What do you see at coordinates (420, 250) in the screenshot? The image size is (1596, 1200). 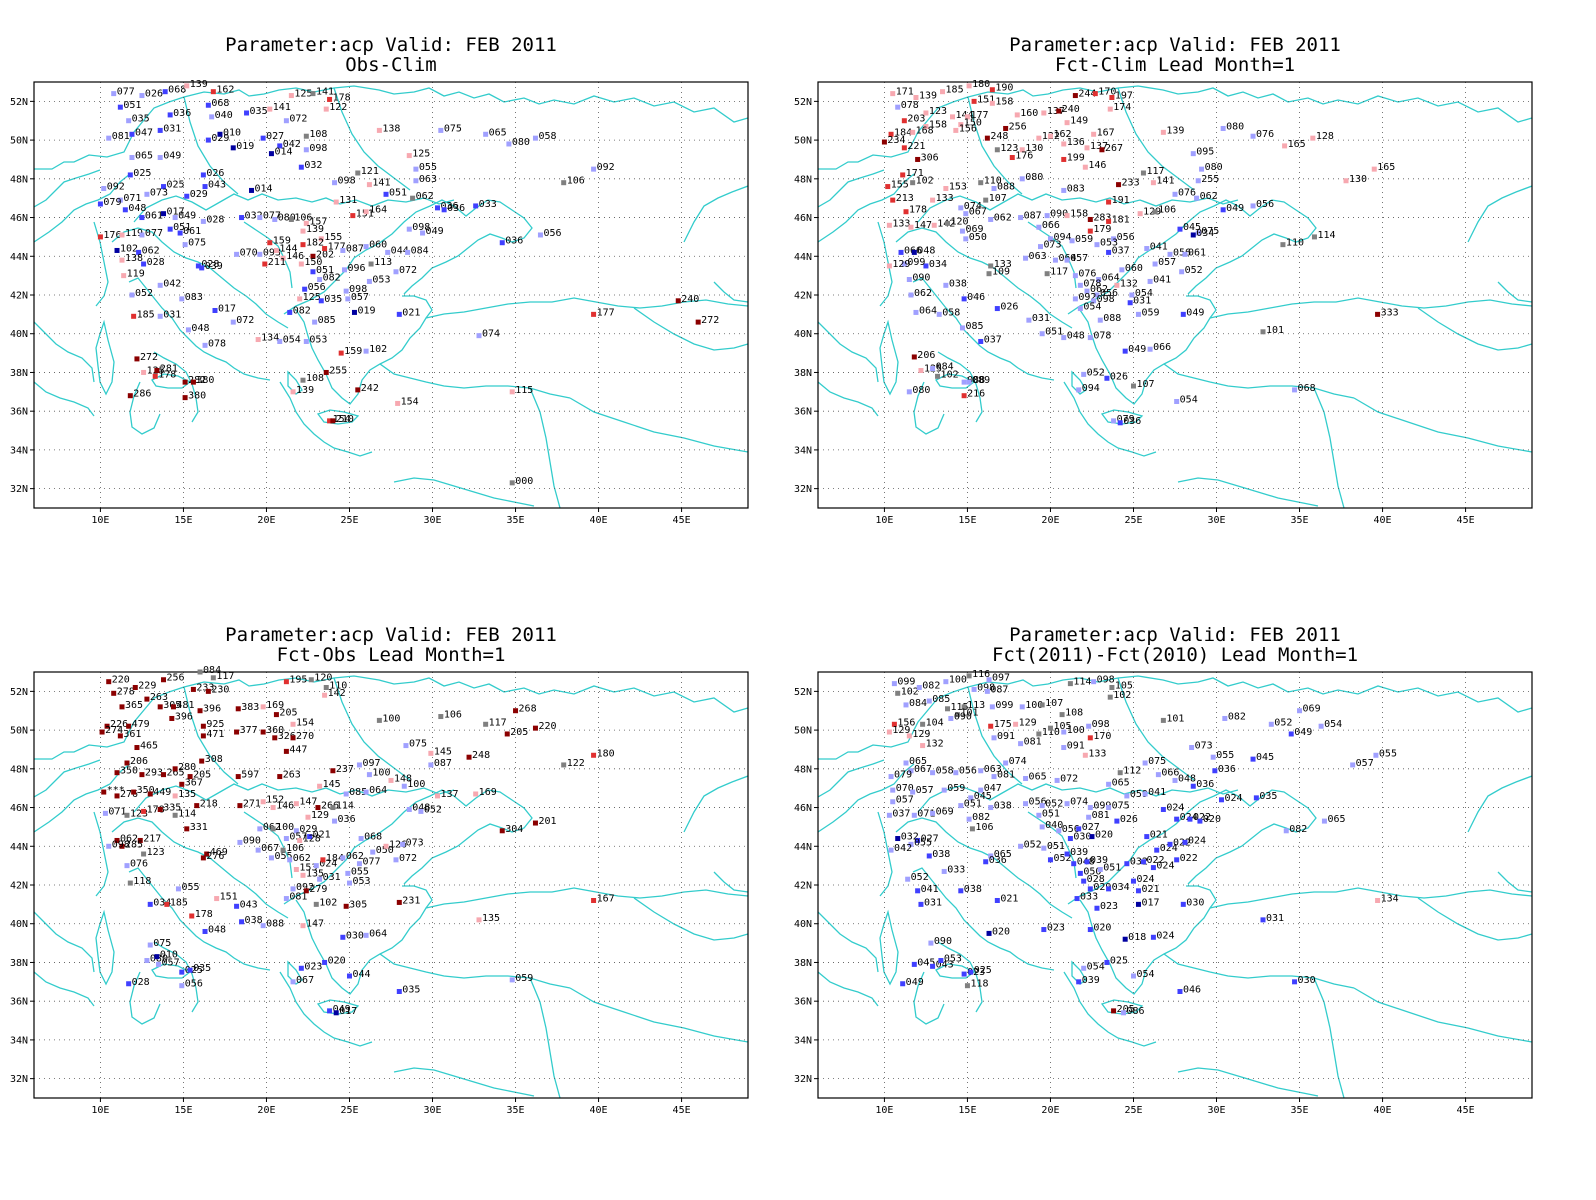 I see `station-value-label: 084` at bounding box center [420, 250].